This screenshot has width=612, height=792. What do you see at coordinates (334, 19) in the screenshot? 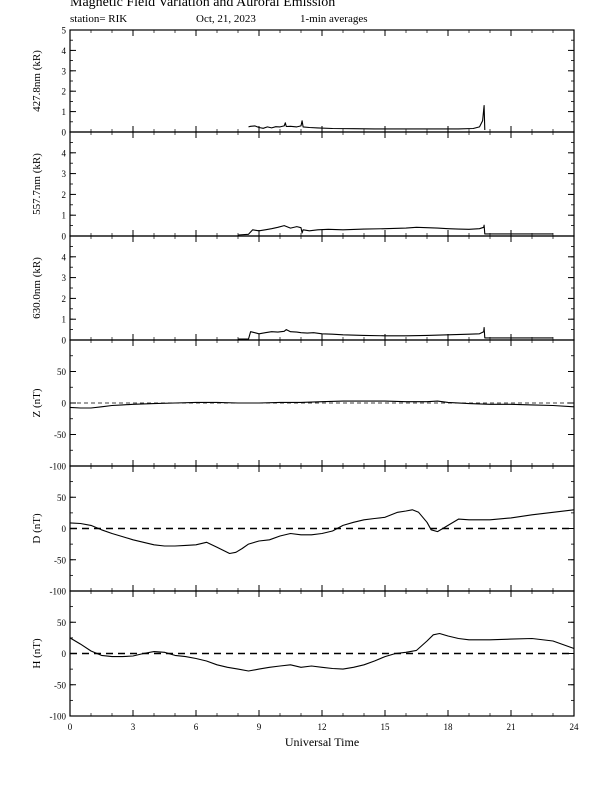
I see `averaging-label: 1-min averages` at bounding box center [334, 19].